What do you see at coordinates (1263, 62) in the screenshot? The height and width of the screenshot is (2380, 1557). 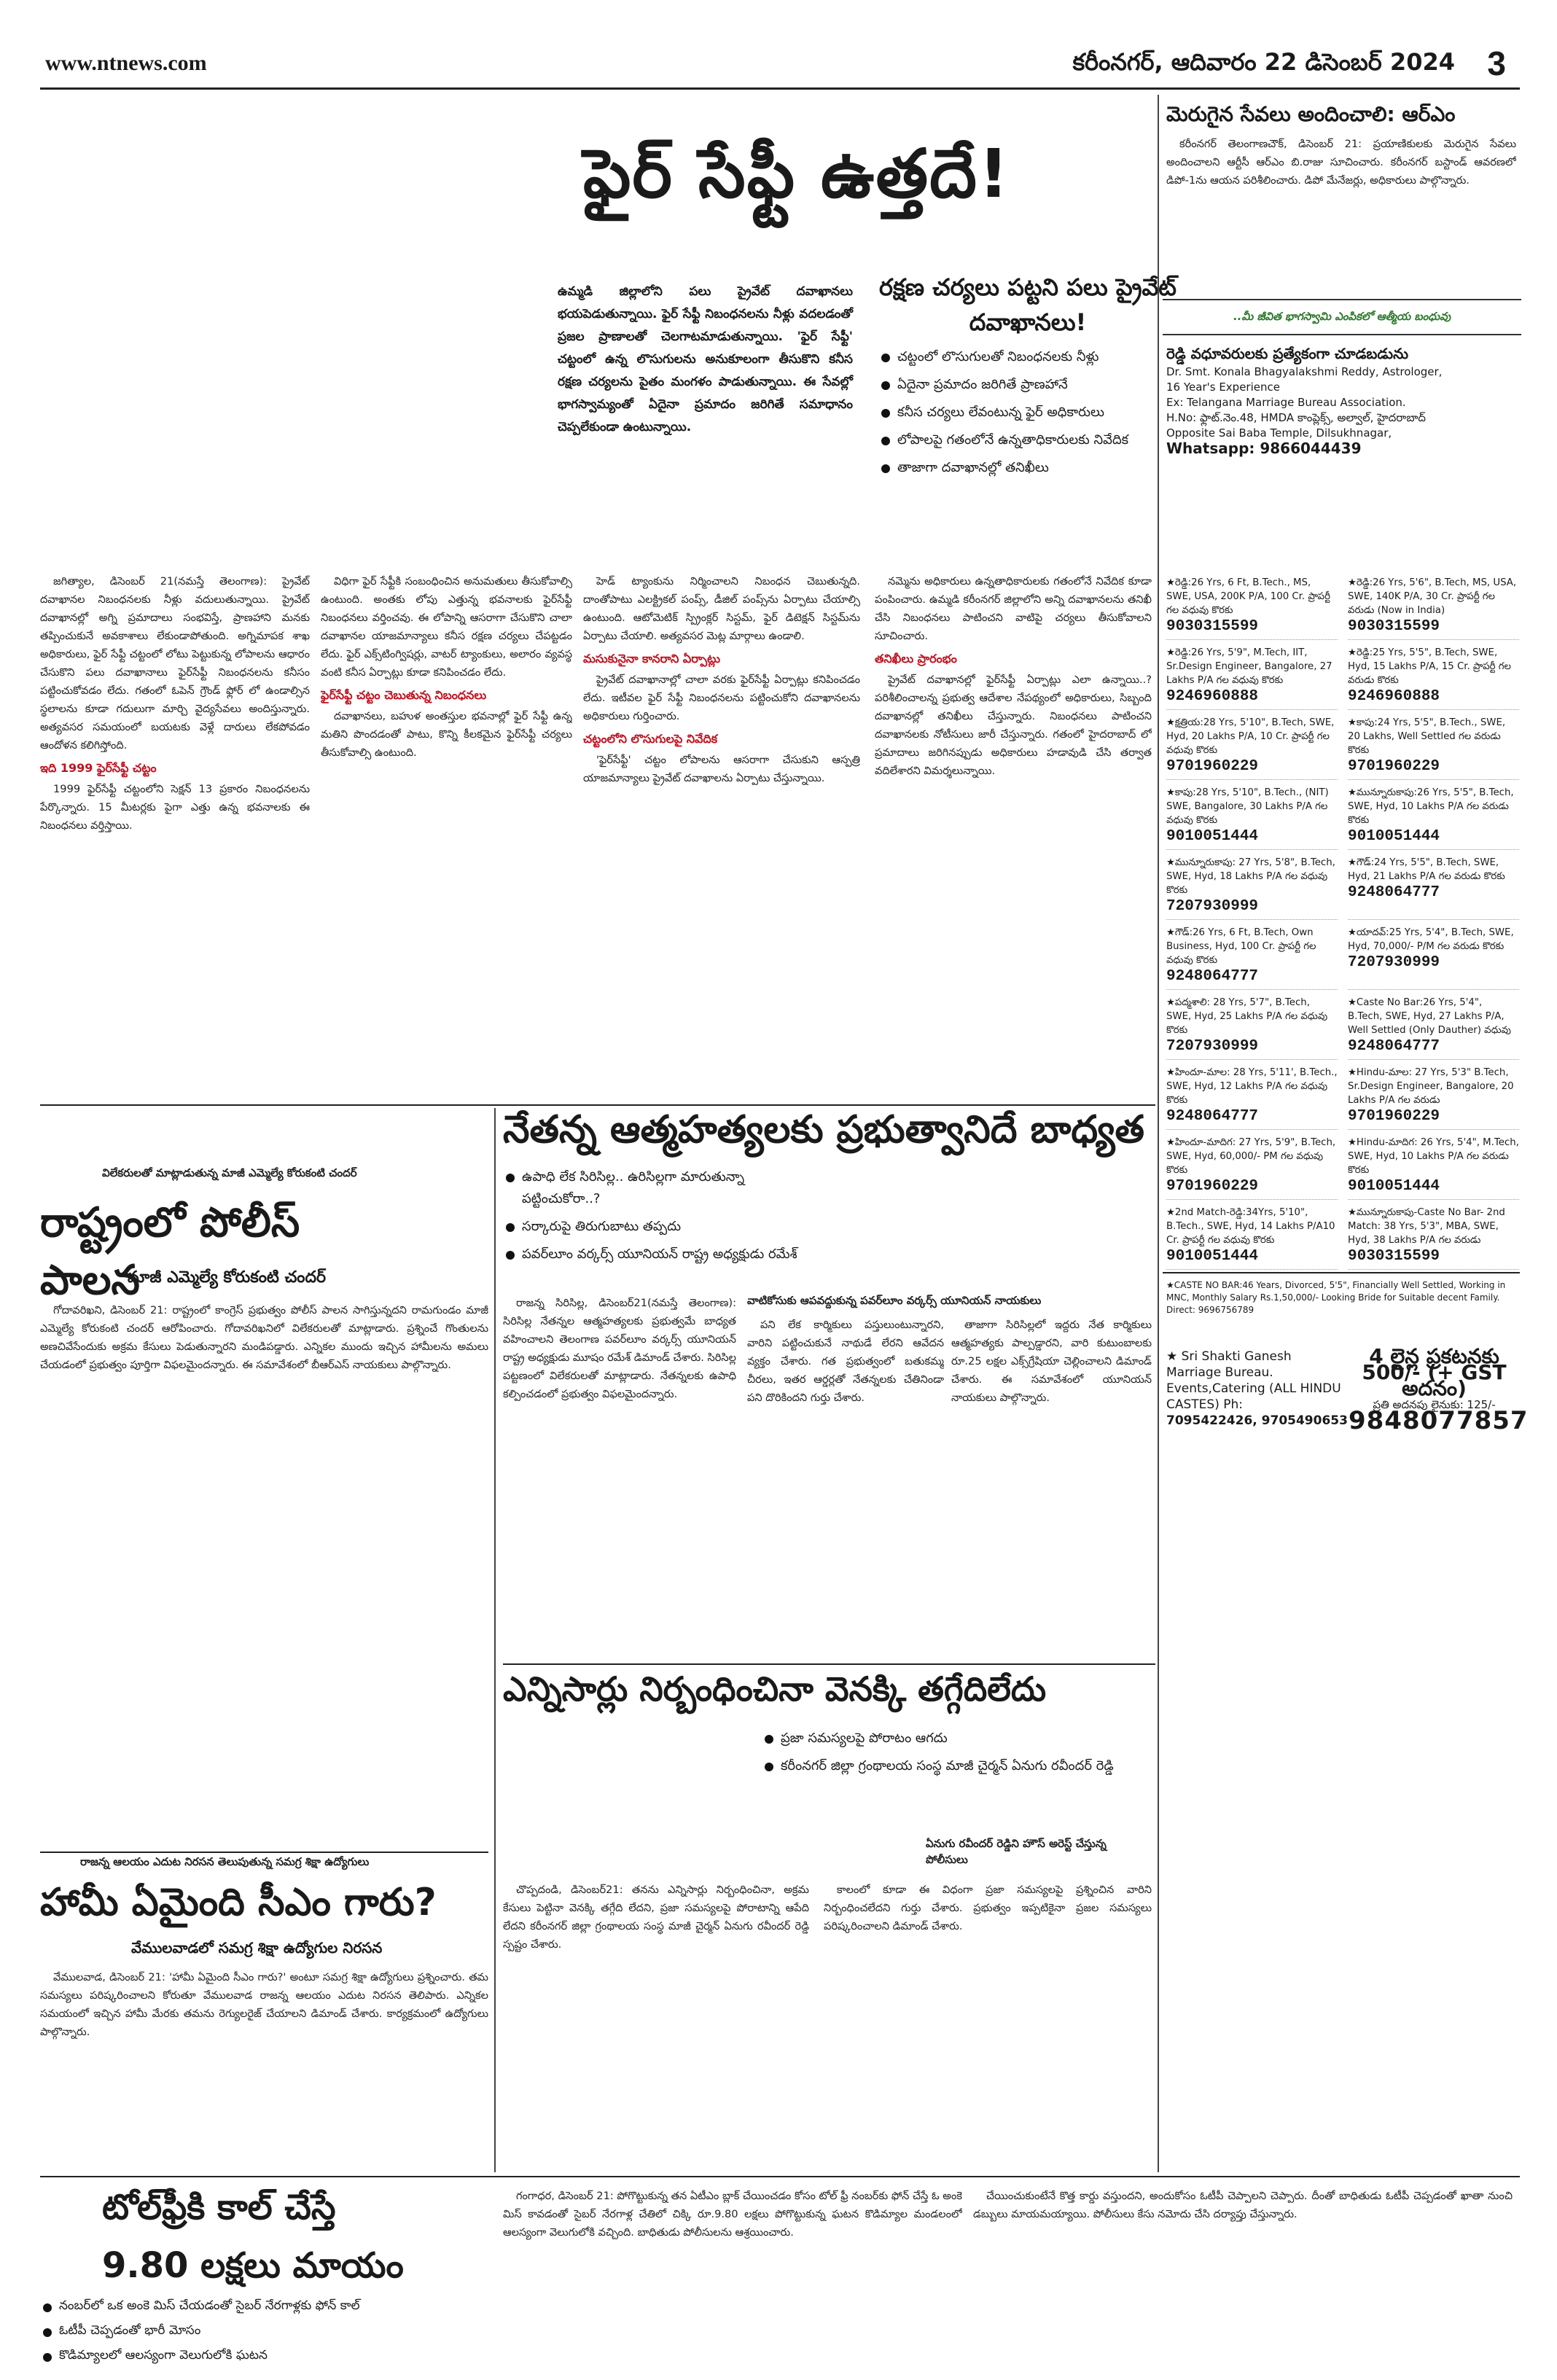 I see `issue-date: కరీంనగర్, ఆదివారం 22 డిసెంబర్ 2024` at bounding box center [1263, 62].